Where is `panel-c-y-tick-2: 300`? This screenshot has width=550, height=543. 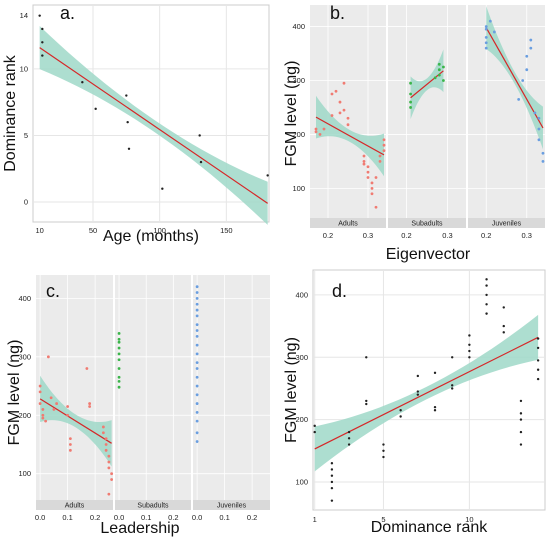 panel-c-y-tick-2: 300 is located at coordinates (24, 356).